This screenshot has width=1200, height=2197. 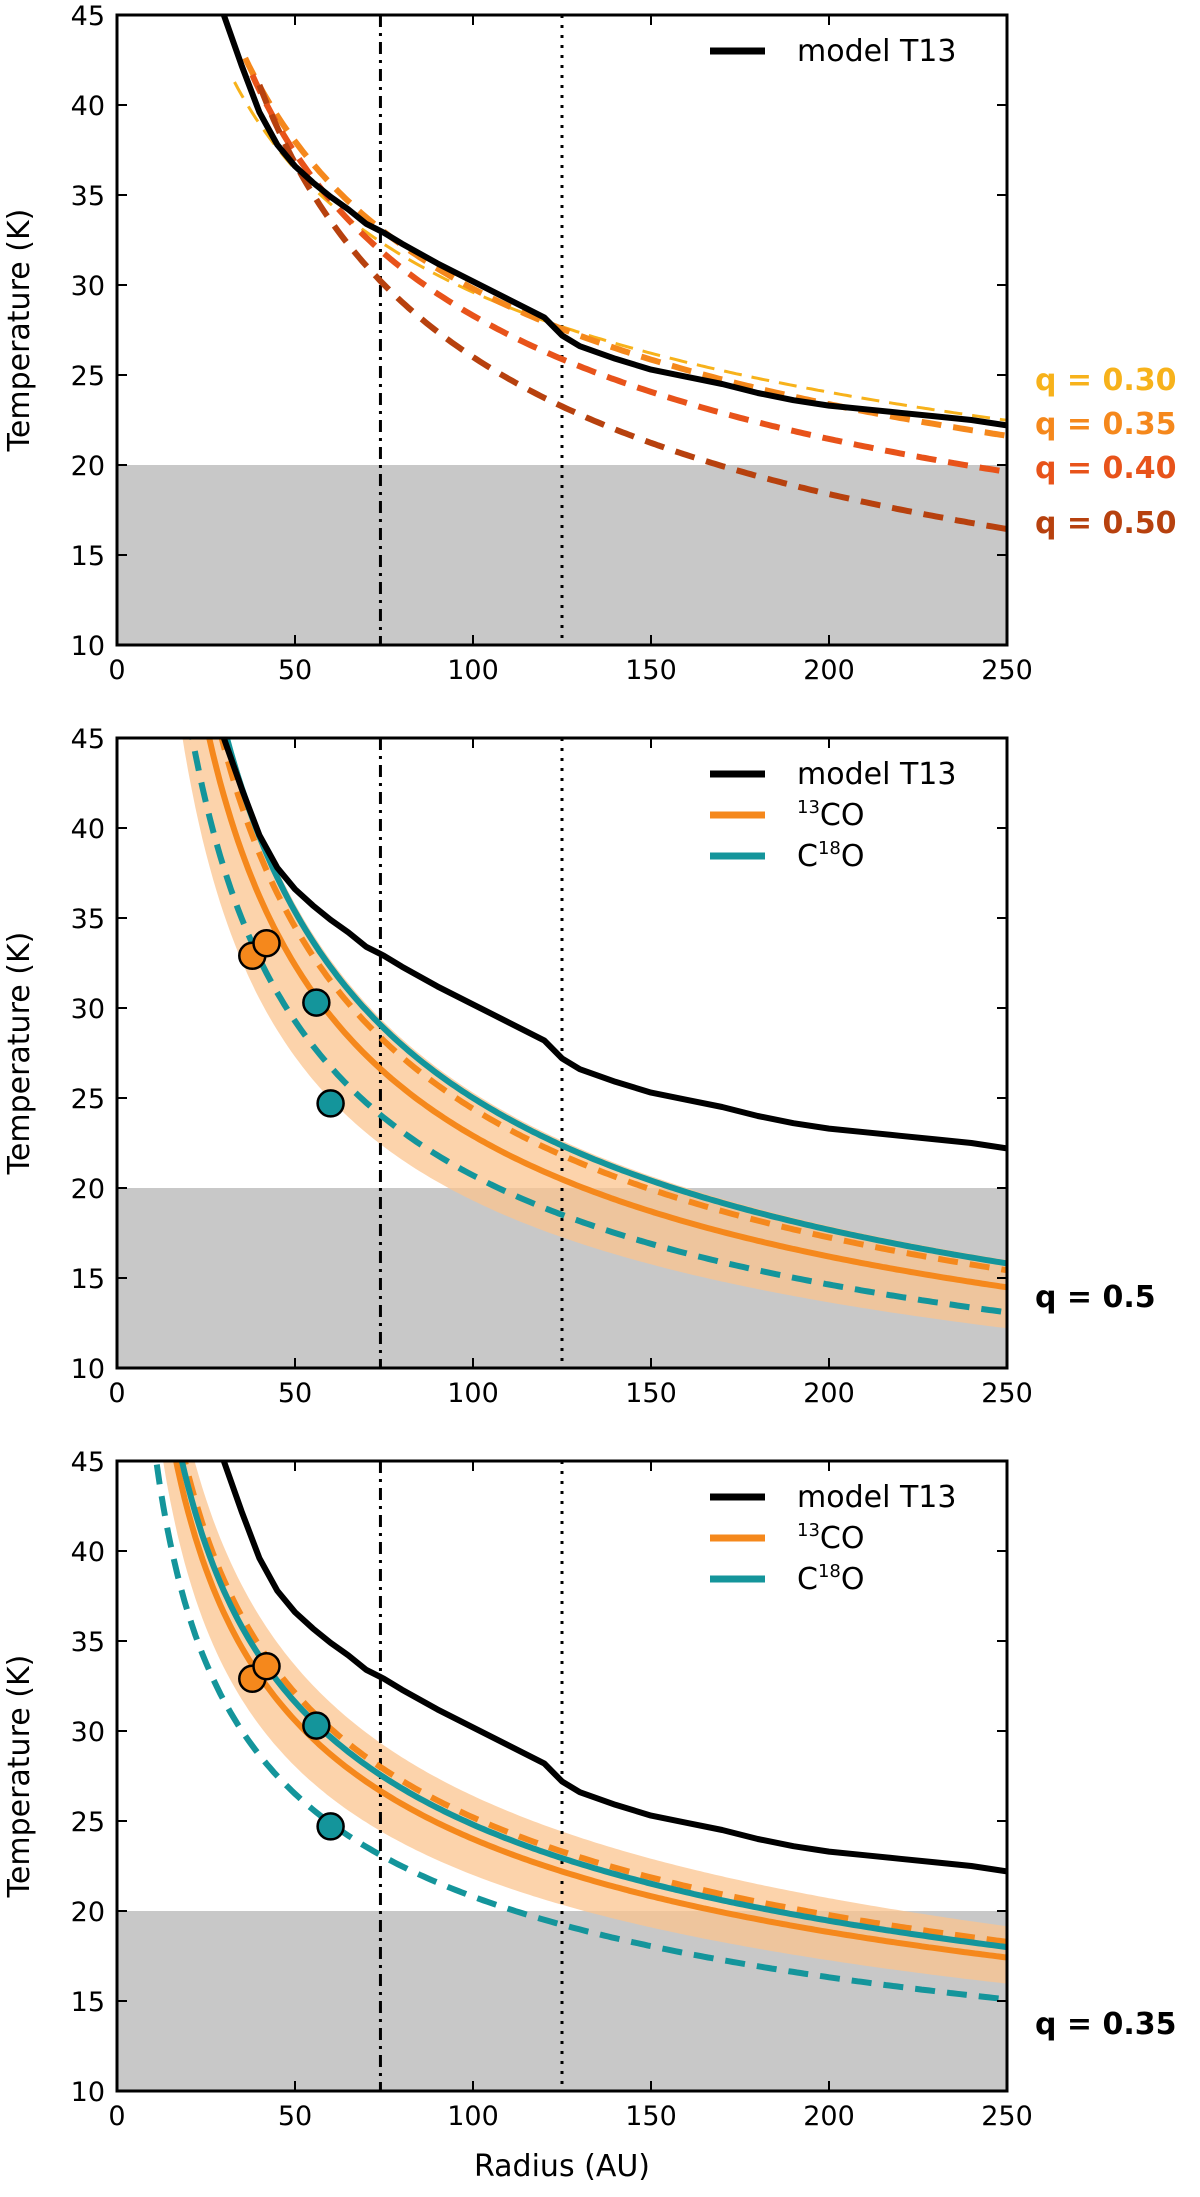 I want to click on x-axis-label: Radius (AU), so click(x=562, y=2166).